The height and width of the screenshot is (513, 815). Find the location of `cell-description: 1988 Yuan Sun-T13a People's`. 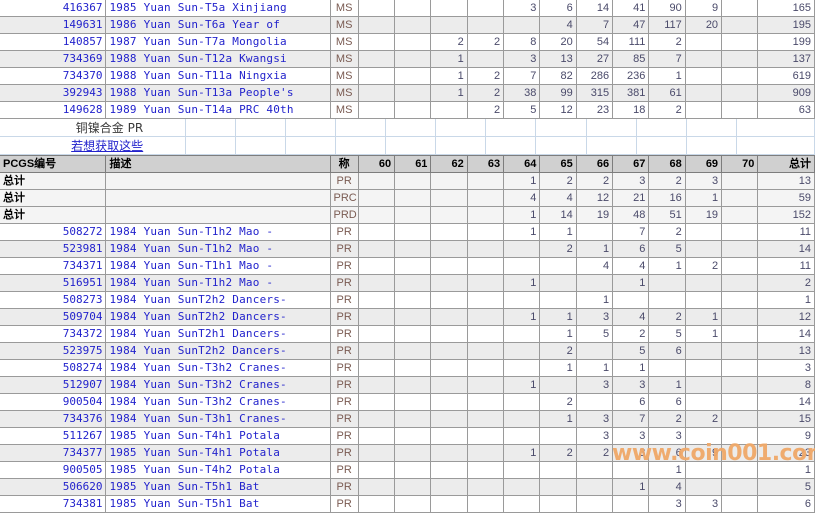

cell-description: 1988 Yuan Sun-T13a People's is located at coordinates (218, 93).